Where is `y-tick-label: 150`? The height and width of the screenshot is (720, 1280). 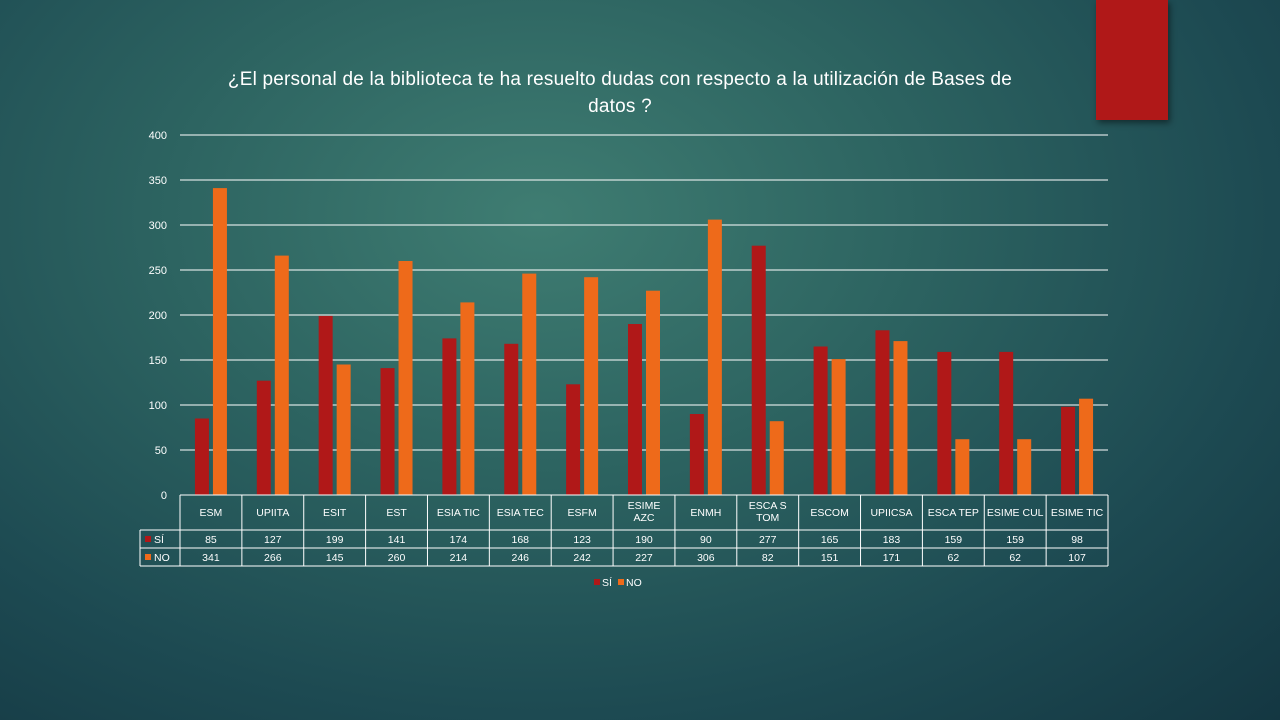 y-tick-label: 150 is located at coordinates (158, 361).